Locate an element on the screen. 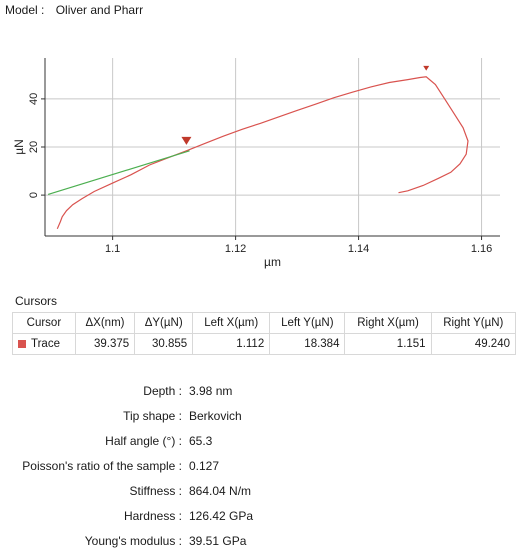 Image resolution: width=520 pixels, height=550 pixels. cursors-title: Cursors is located at coordinates (36, 301).